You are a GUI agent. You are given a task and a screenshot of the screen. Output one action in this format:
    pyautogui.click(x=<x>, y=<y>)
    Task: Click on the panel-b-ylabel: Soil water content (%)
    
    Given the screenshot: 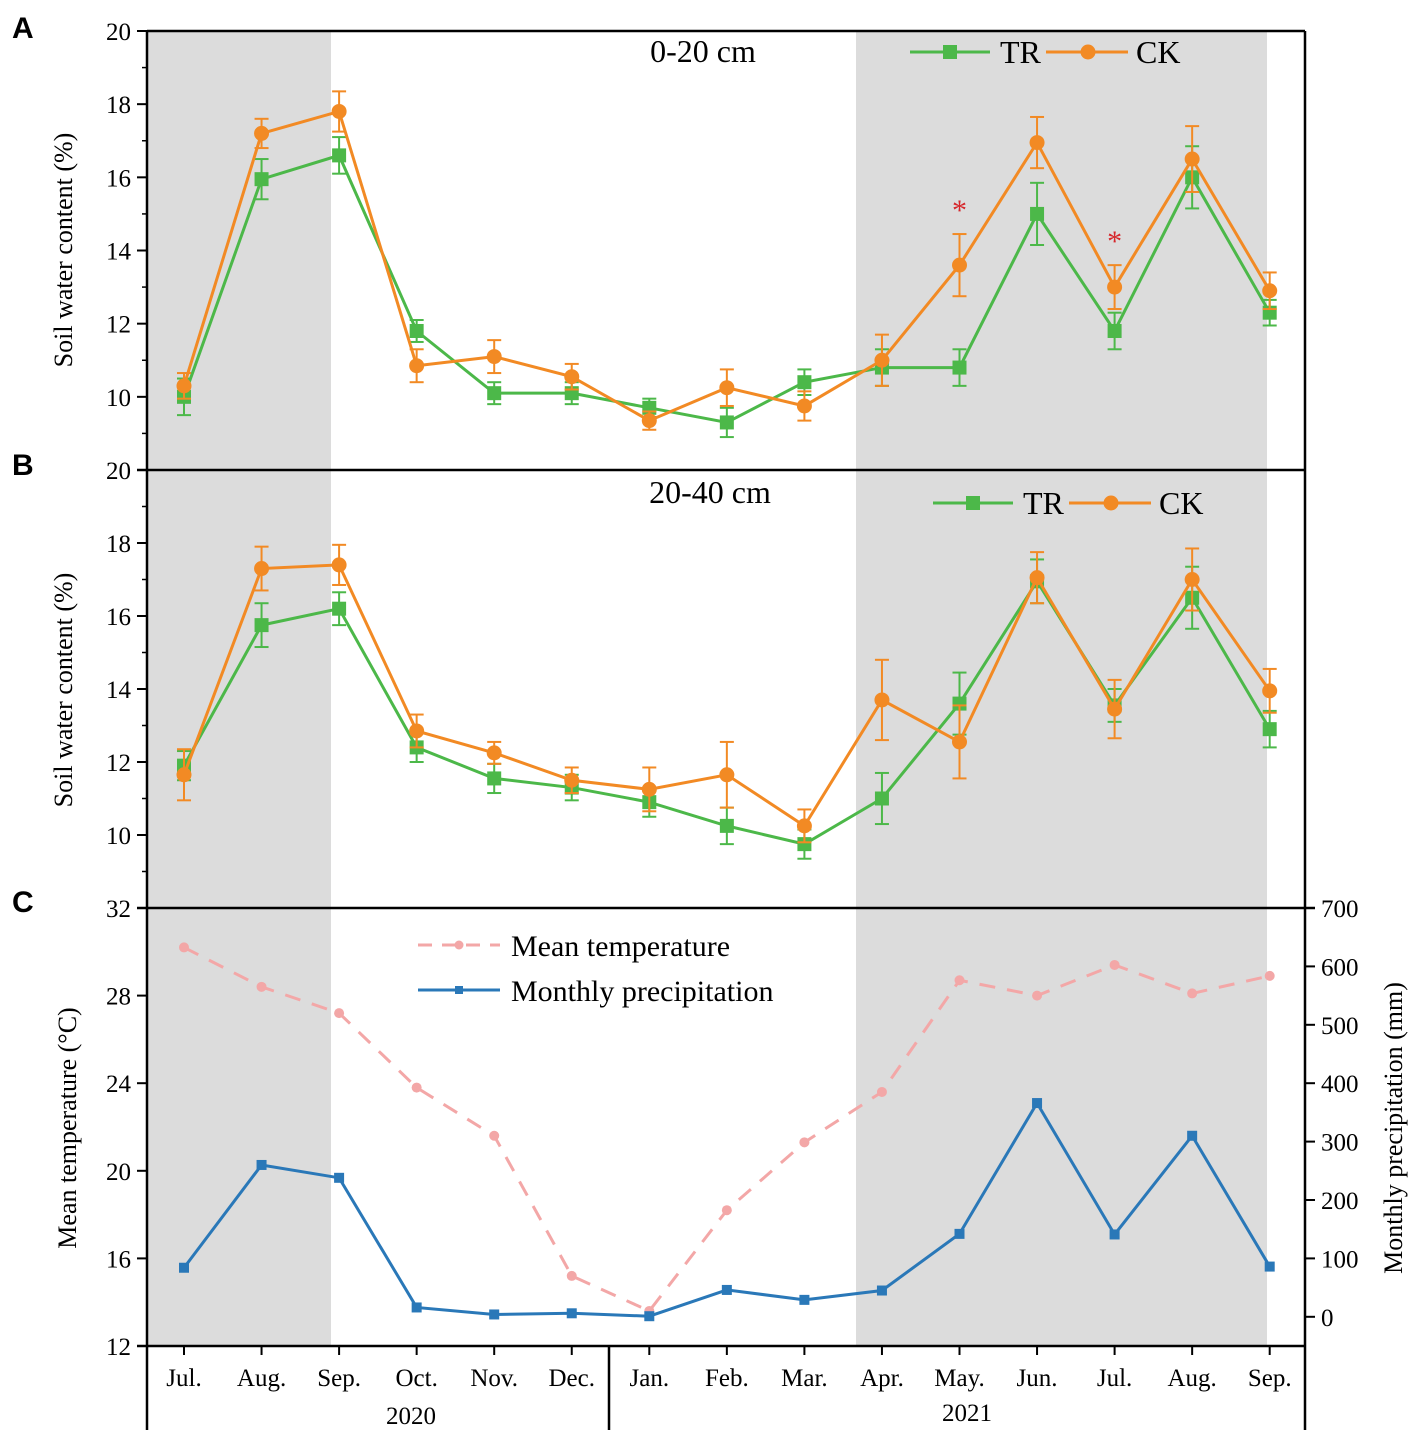 What is the action you would take?
    pyautogui.click(x=63, y=690)
    